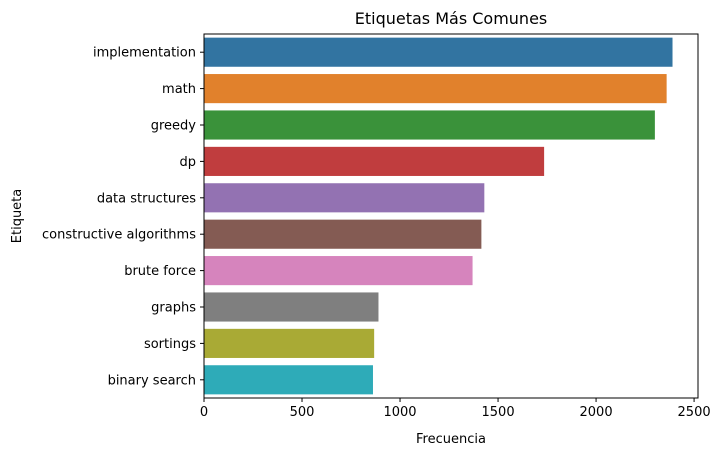  Describe the element at coordinates (170, 344) in the screenshot. I see `y-tick-label: sortings` at that location.